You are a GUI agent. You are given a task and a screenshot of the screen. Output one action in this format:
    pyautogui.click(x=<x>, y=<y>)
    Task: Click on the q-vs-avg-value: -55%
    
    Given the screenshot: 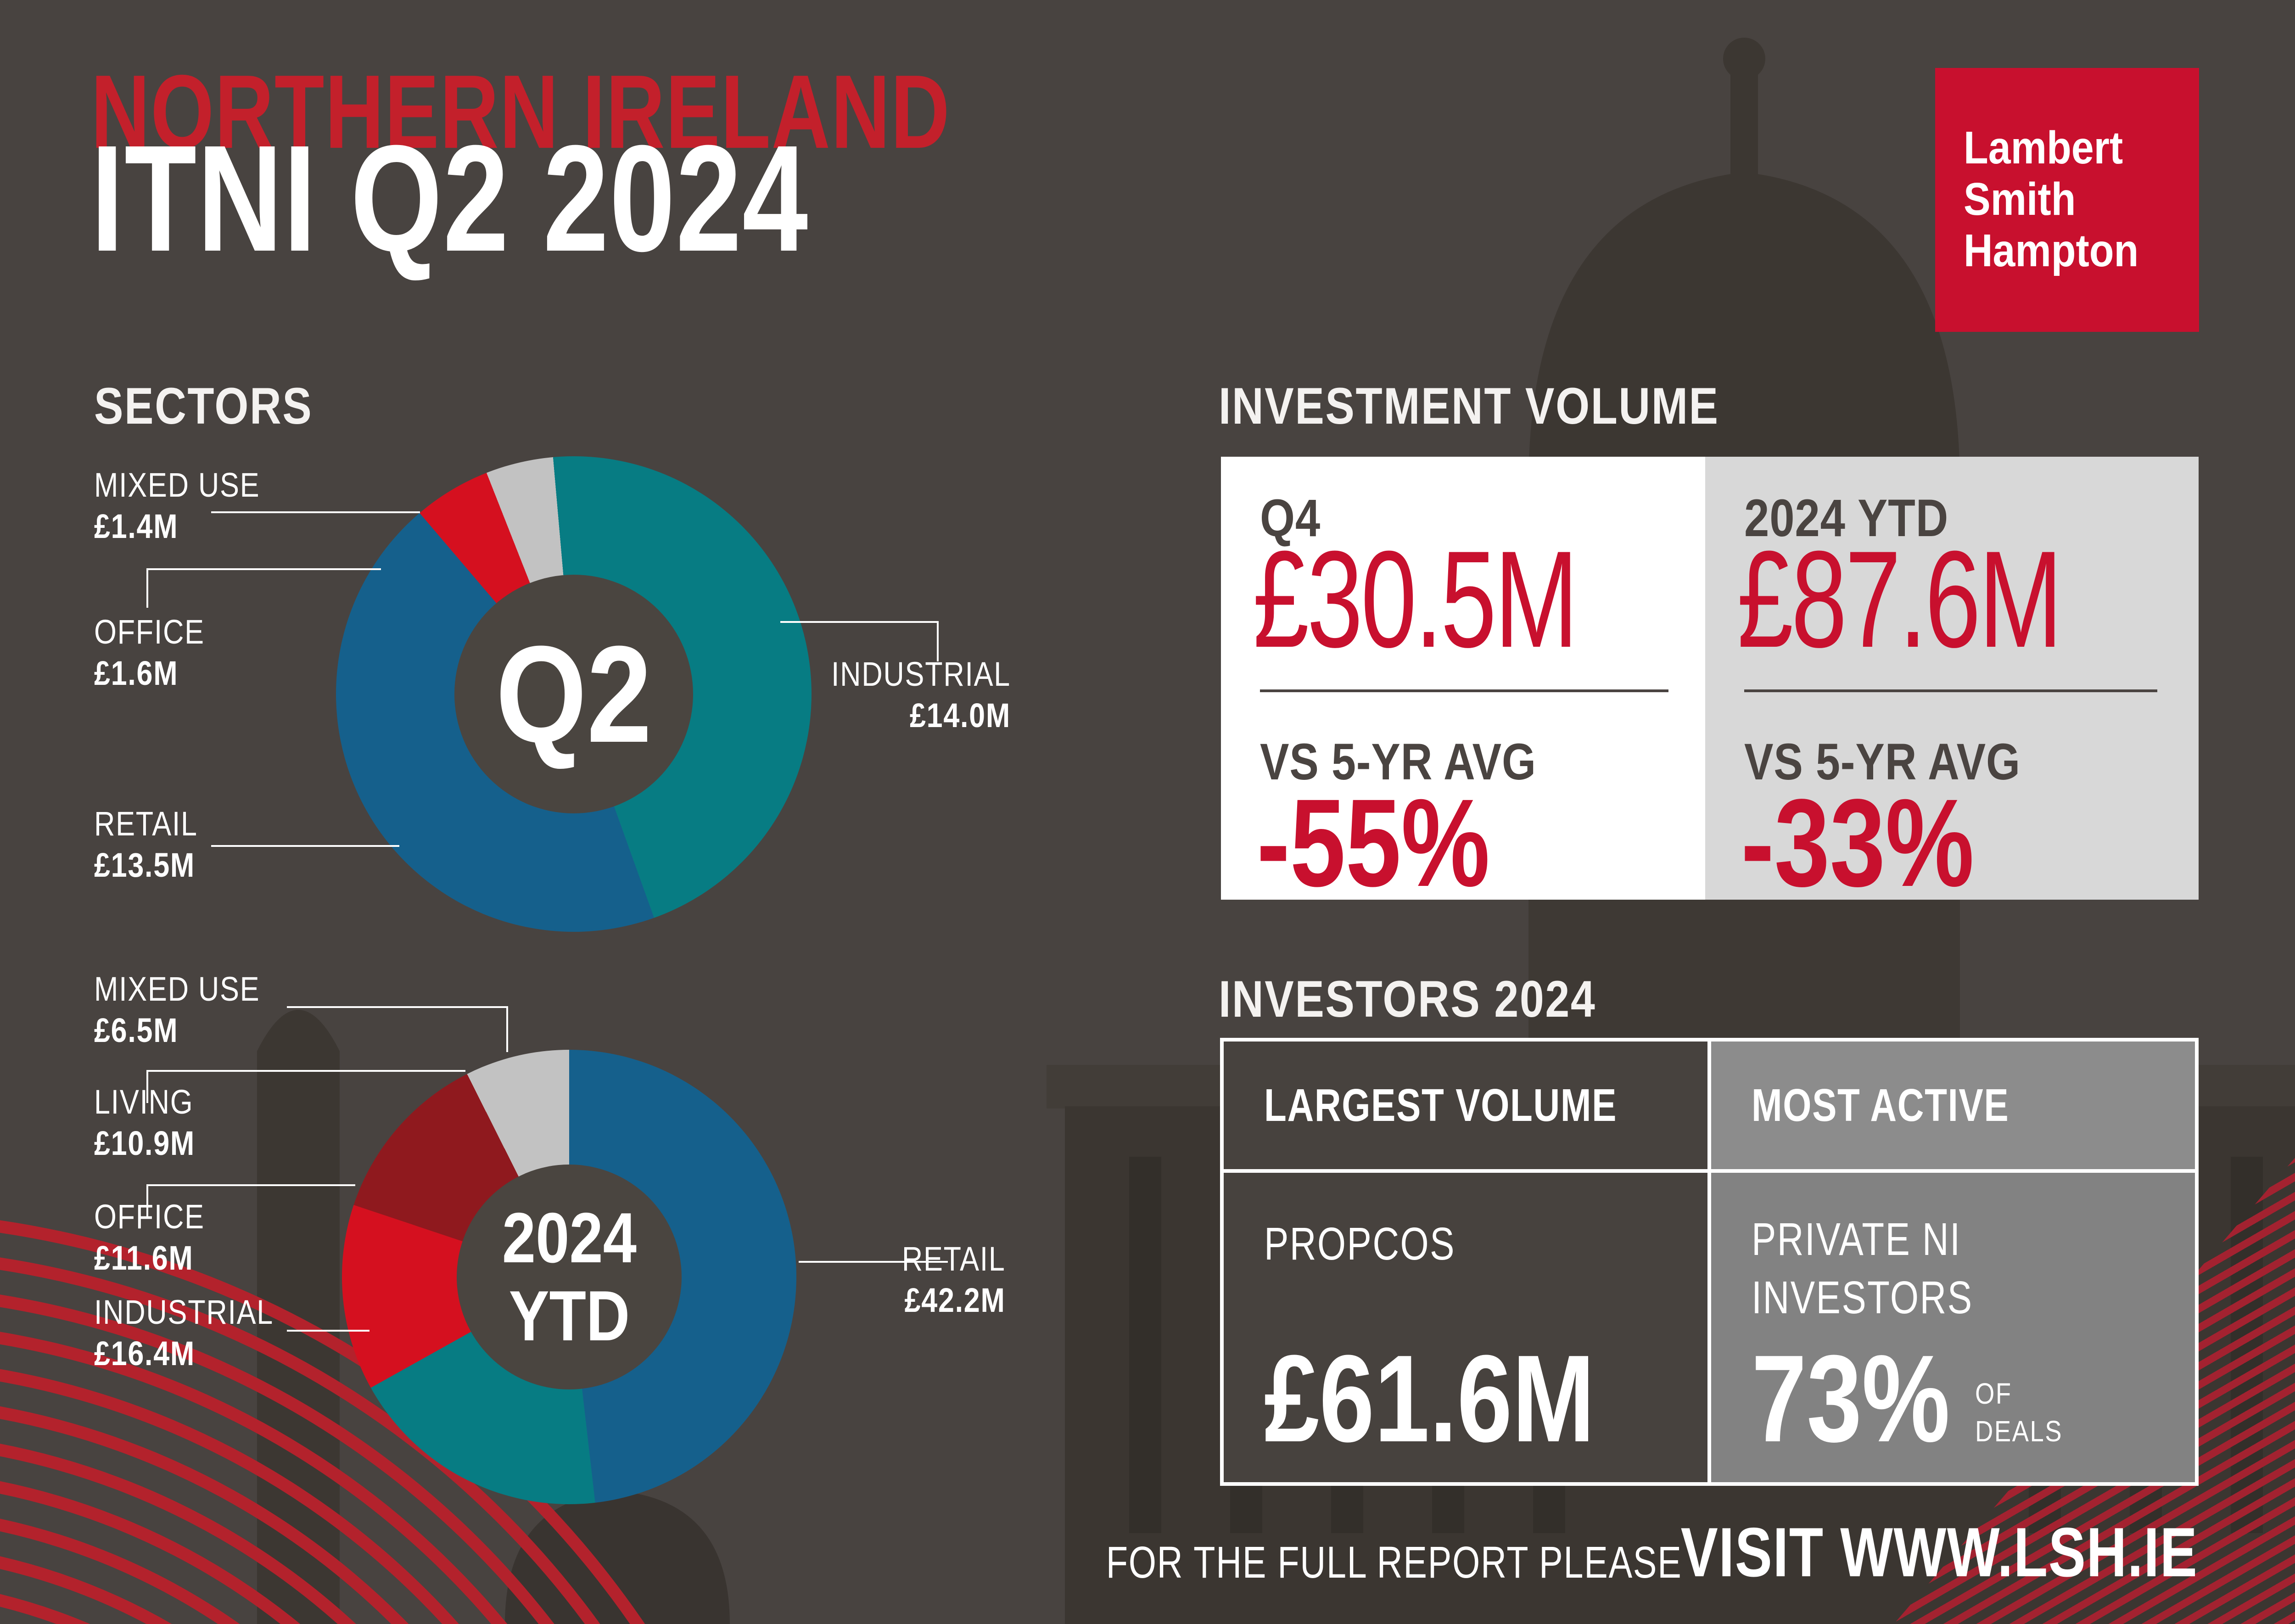 What is the action you would take?
    pyautogui.click(x=1374, y=843)
    